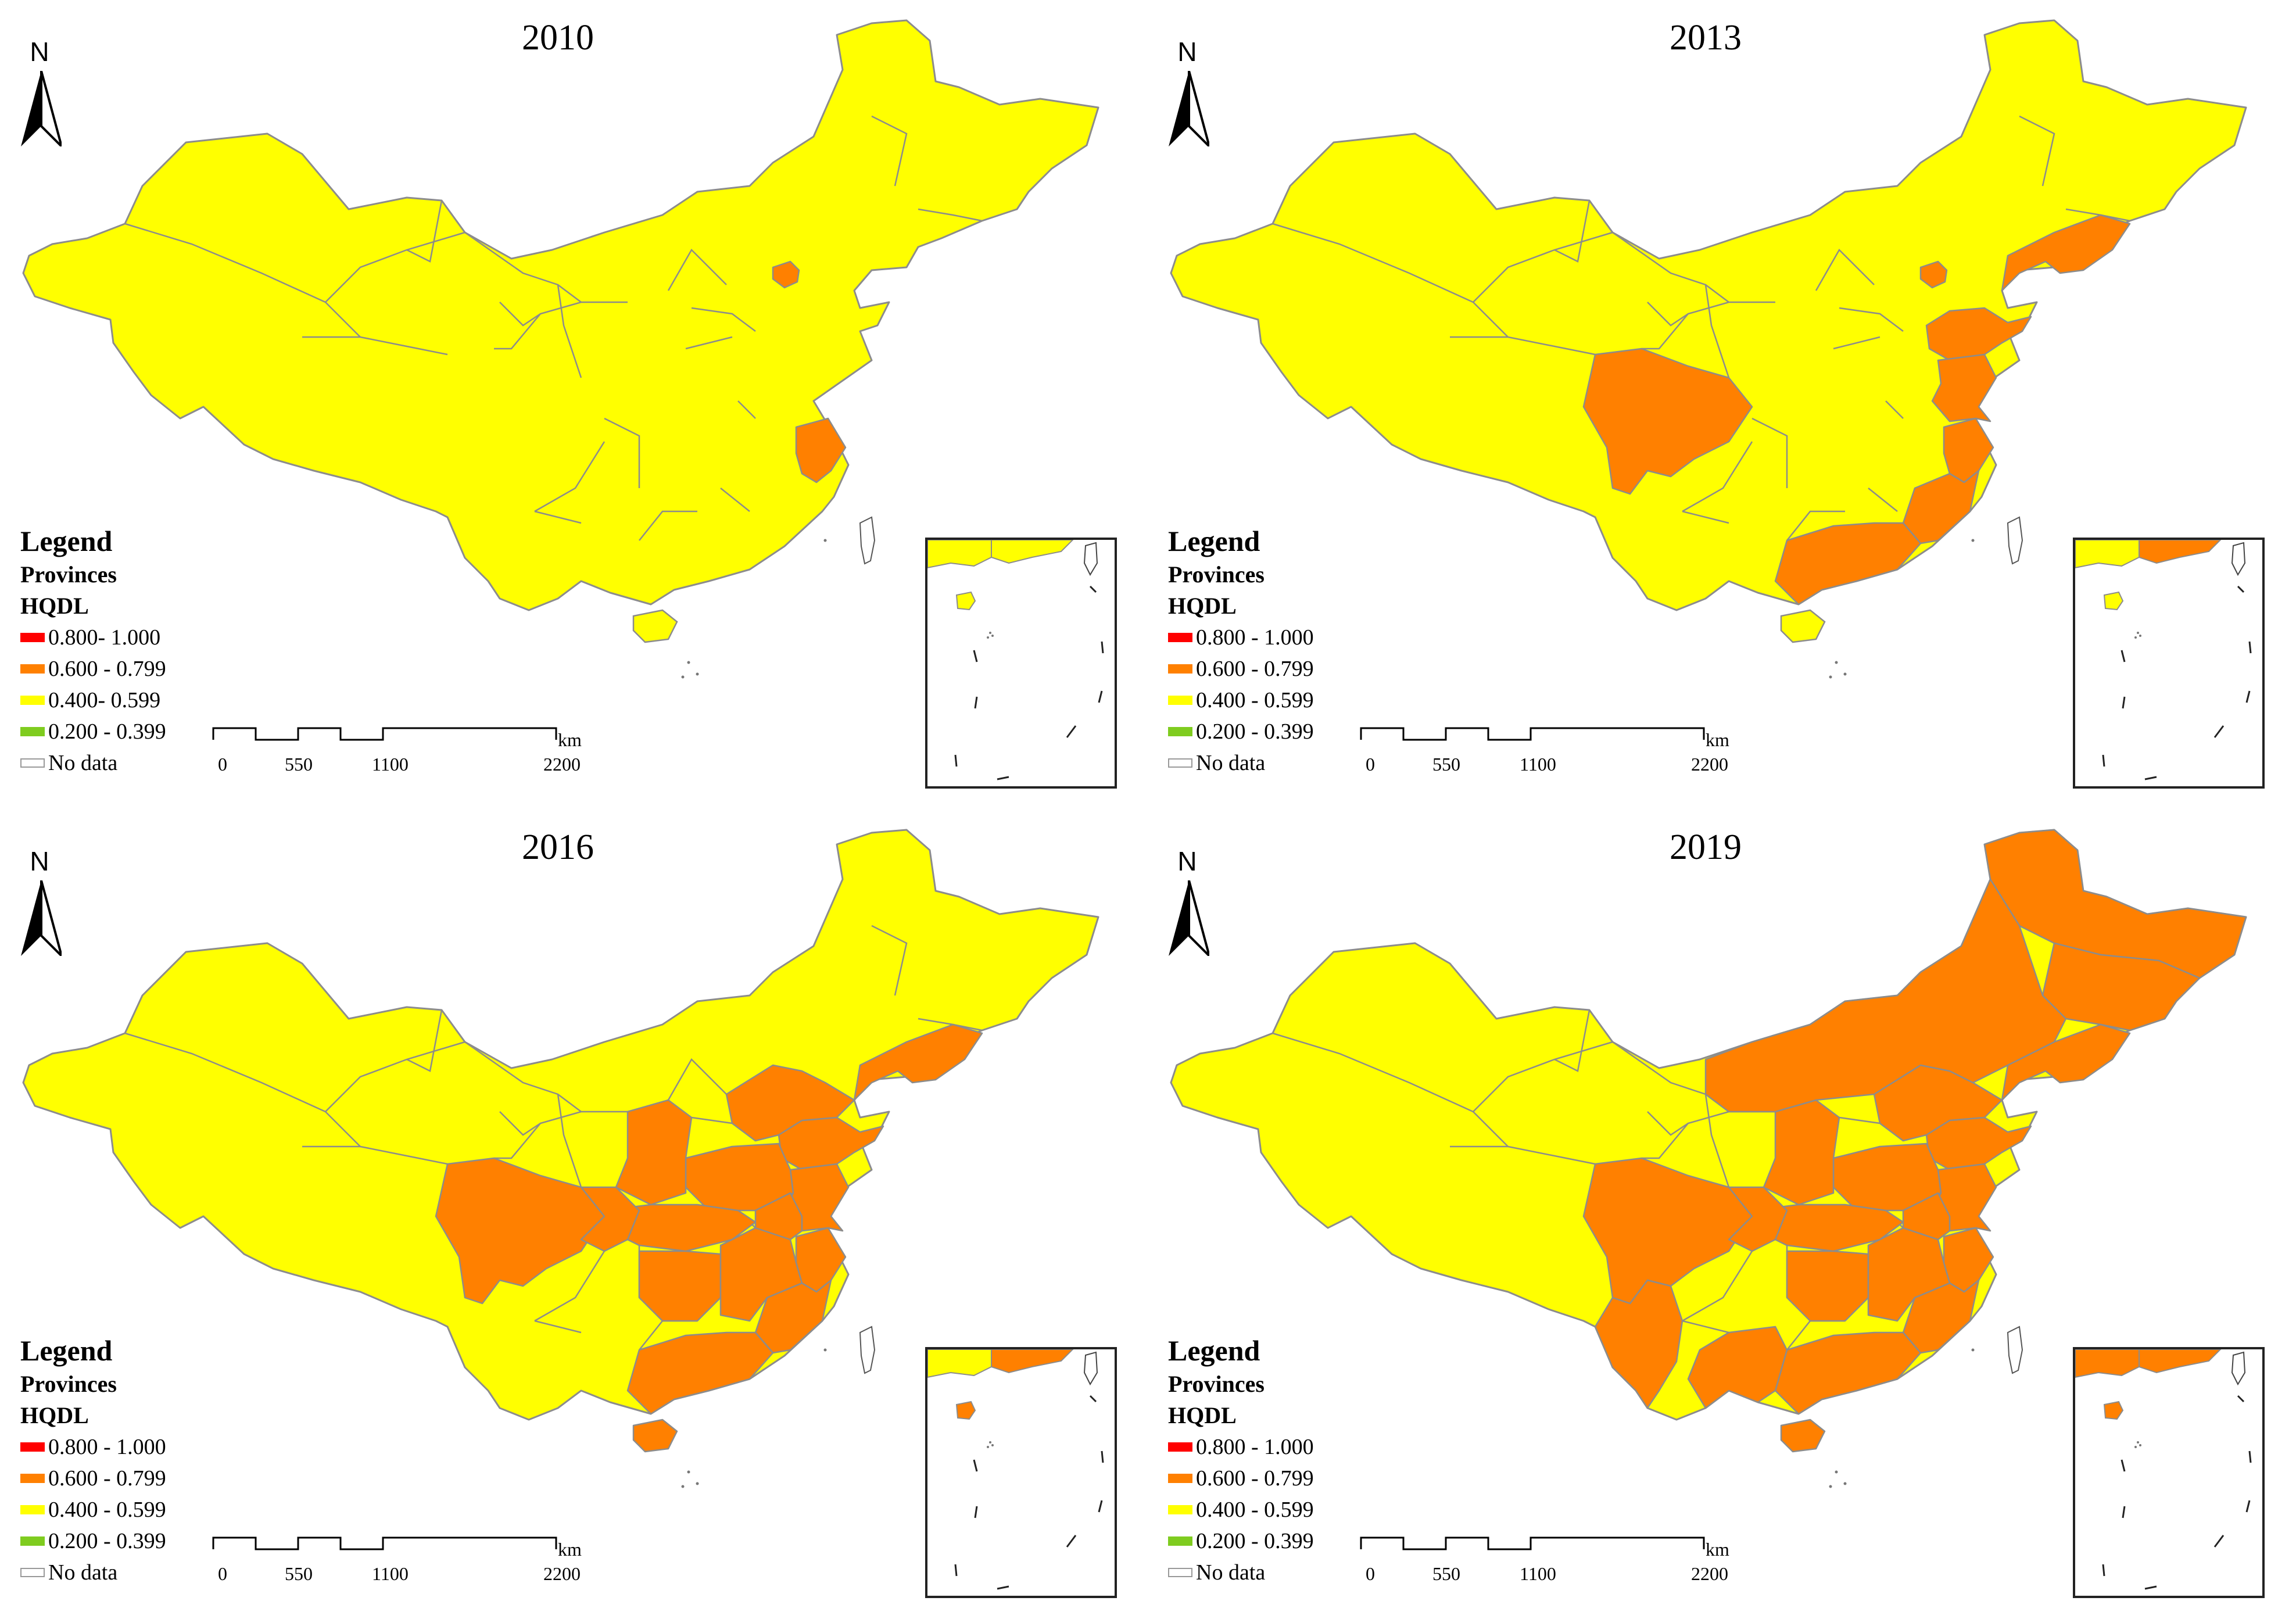 The height and width of the screenshot is (1619, 2296). I want to click on province-yunnan, so click(1639, 1344).